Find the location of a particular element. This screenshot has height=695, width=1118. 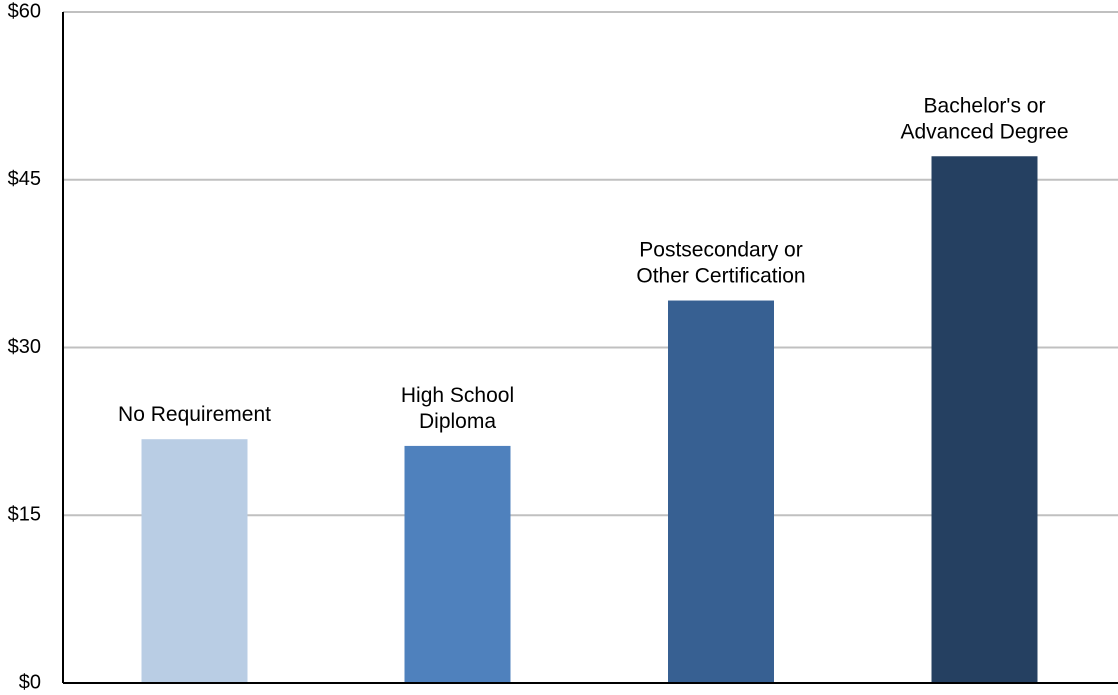

bar-category-label: Advanced Degree is located at coordinates (984, 131).